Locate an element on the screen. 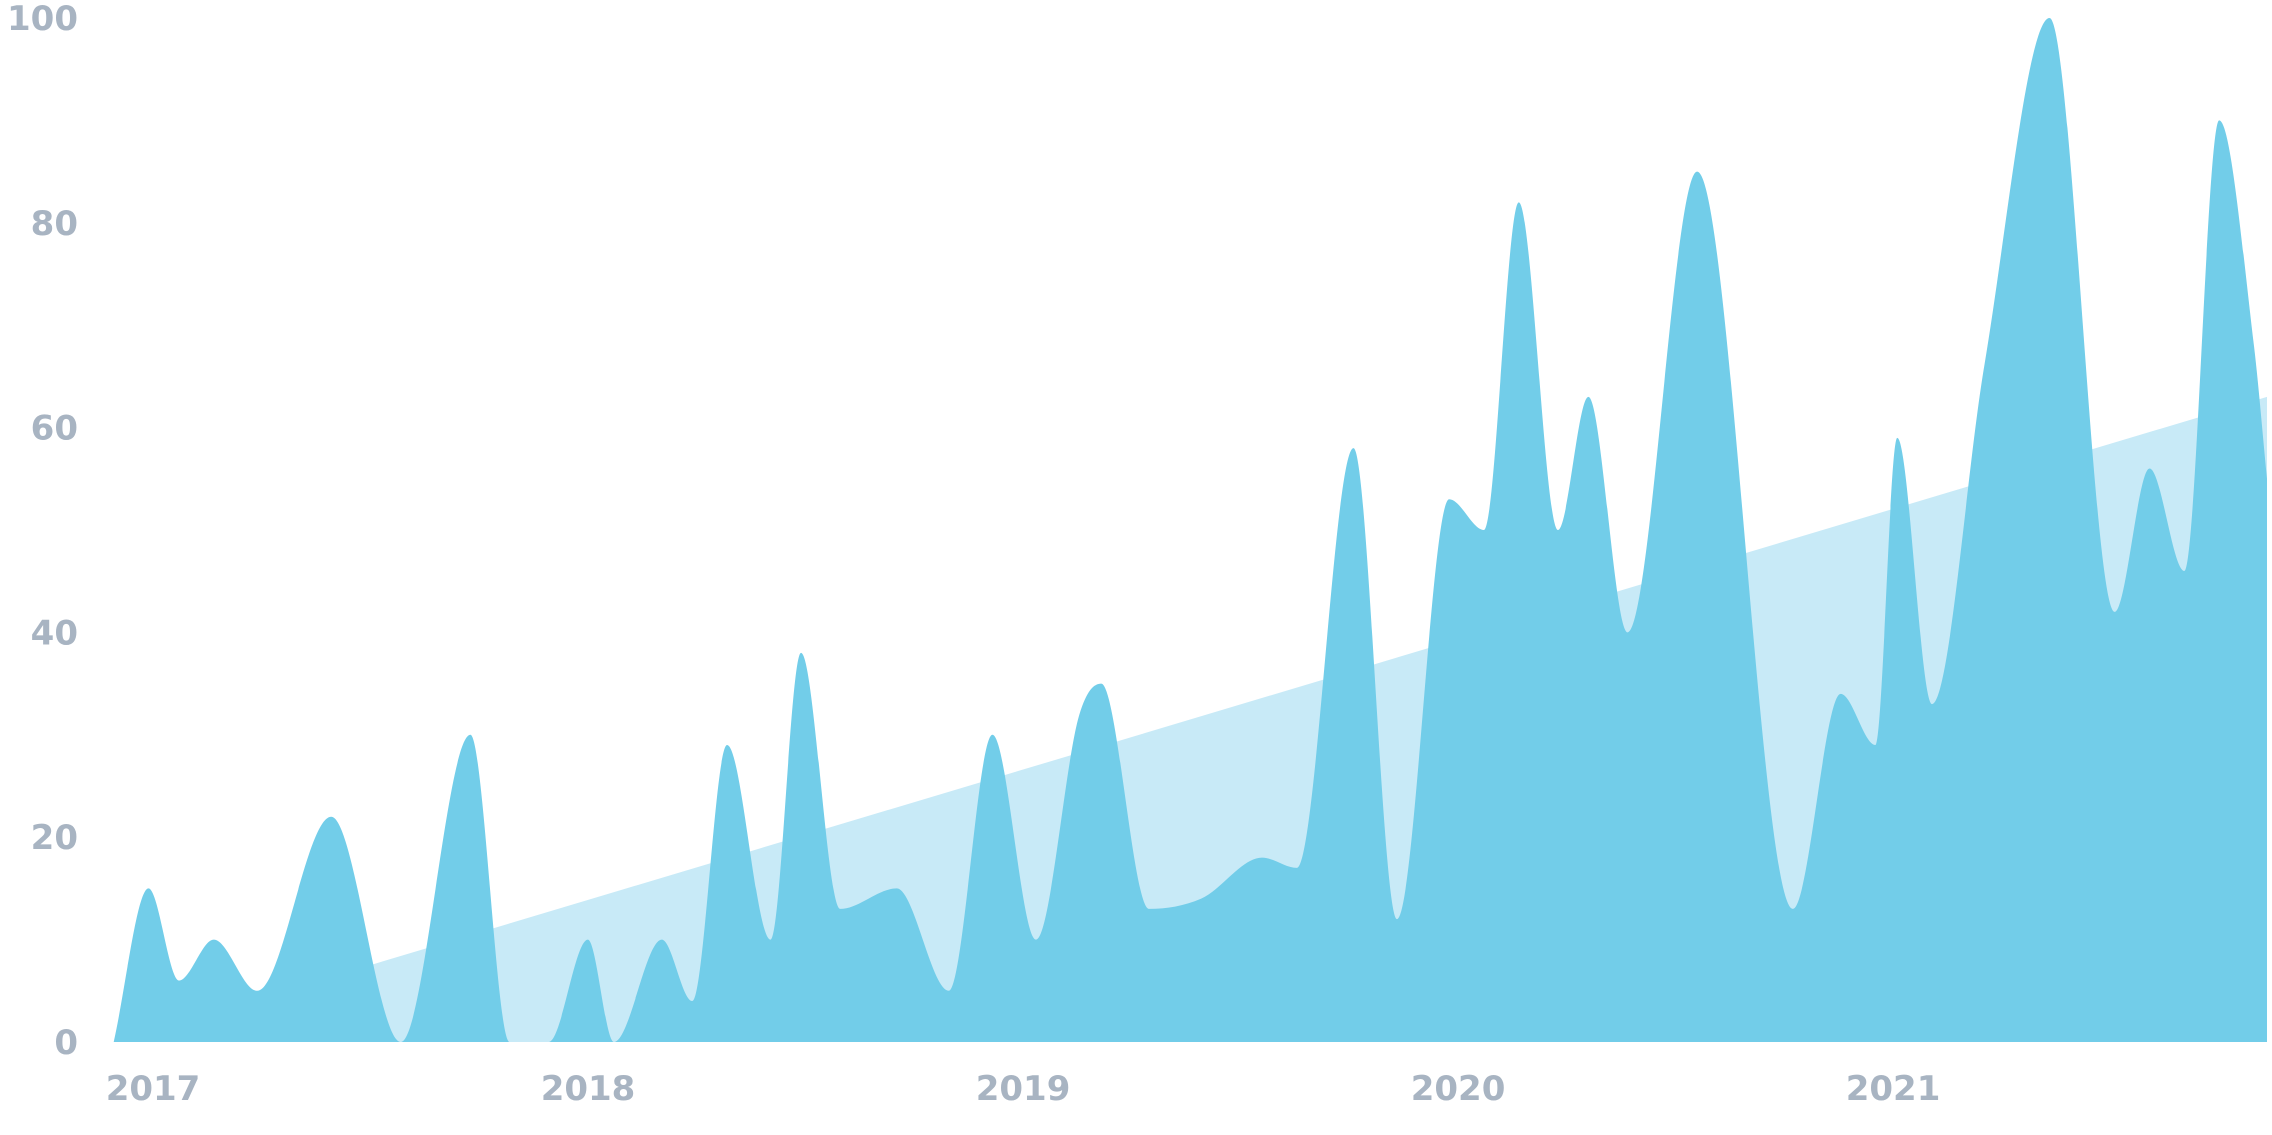  x-tick-label: 2017 is located at coordinates (153, 1089).